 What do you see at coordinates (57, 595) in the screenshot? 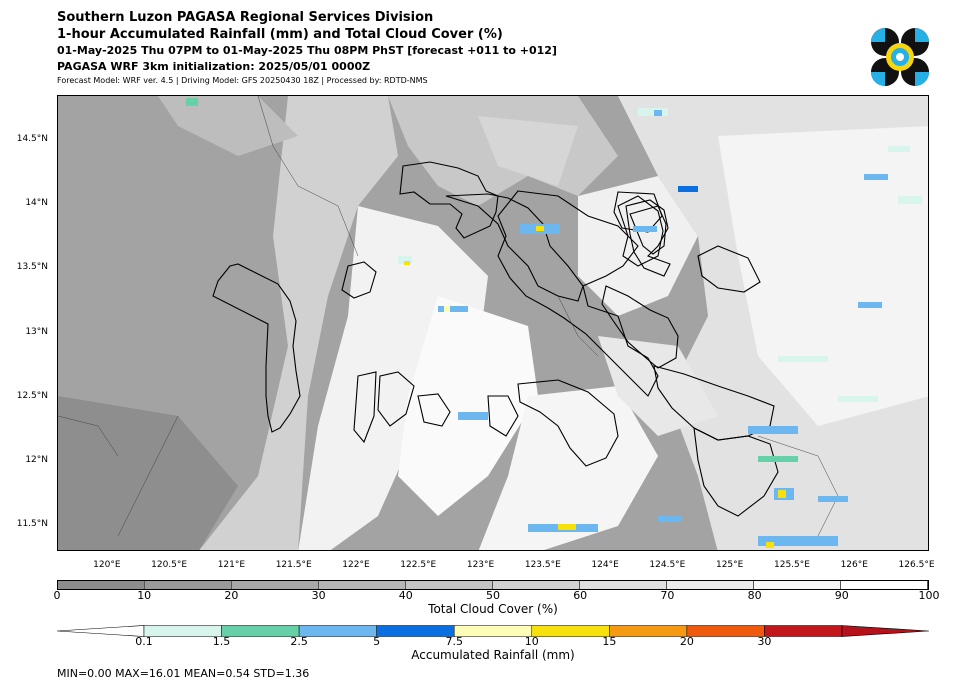
I see `cloud-colorbar-tick: 0` at bounding box center [57, 595].